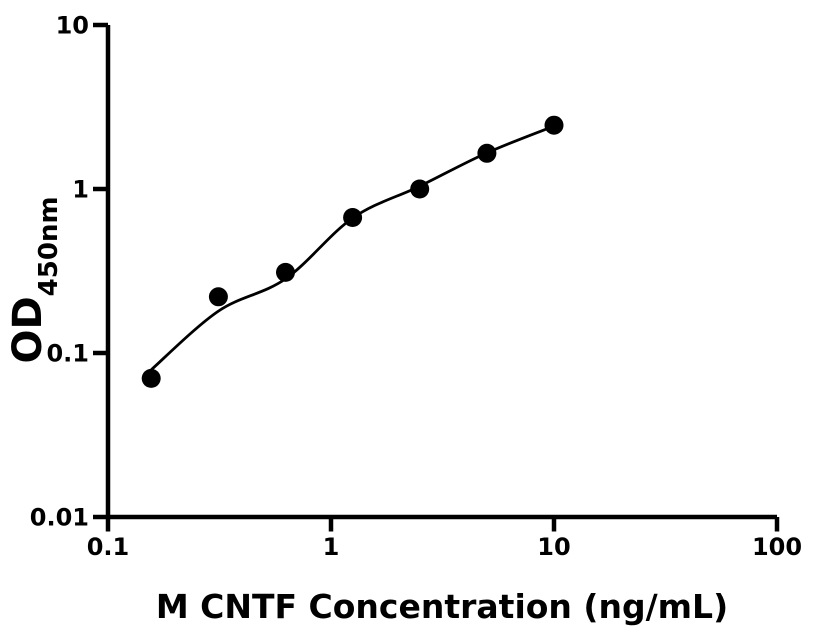 This screenshot has width=816, height=640. What do you see at coordinates (59, 518) in the screenshot?
I see `y-tick-label: 0.01` at bounding box center [59, 518].